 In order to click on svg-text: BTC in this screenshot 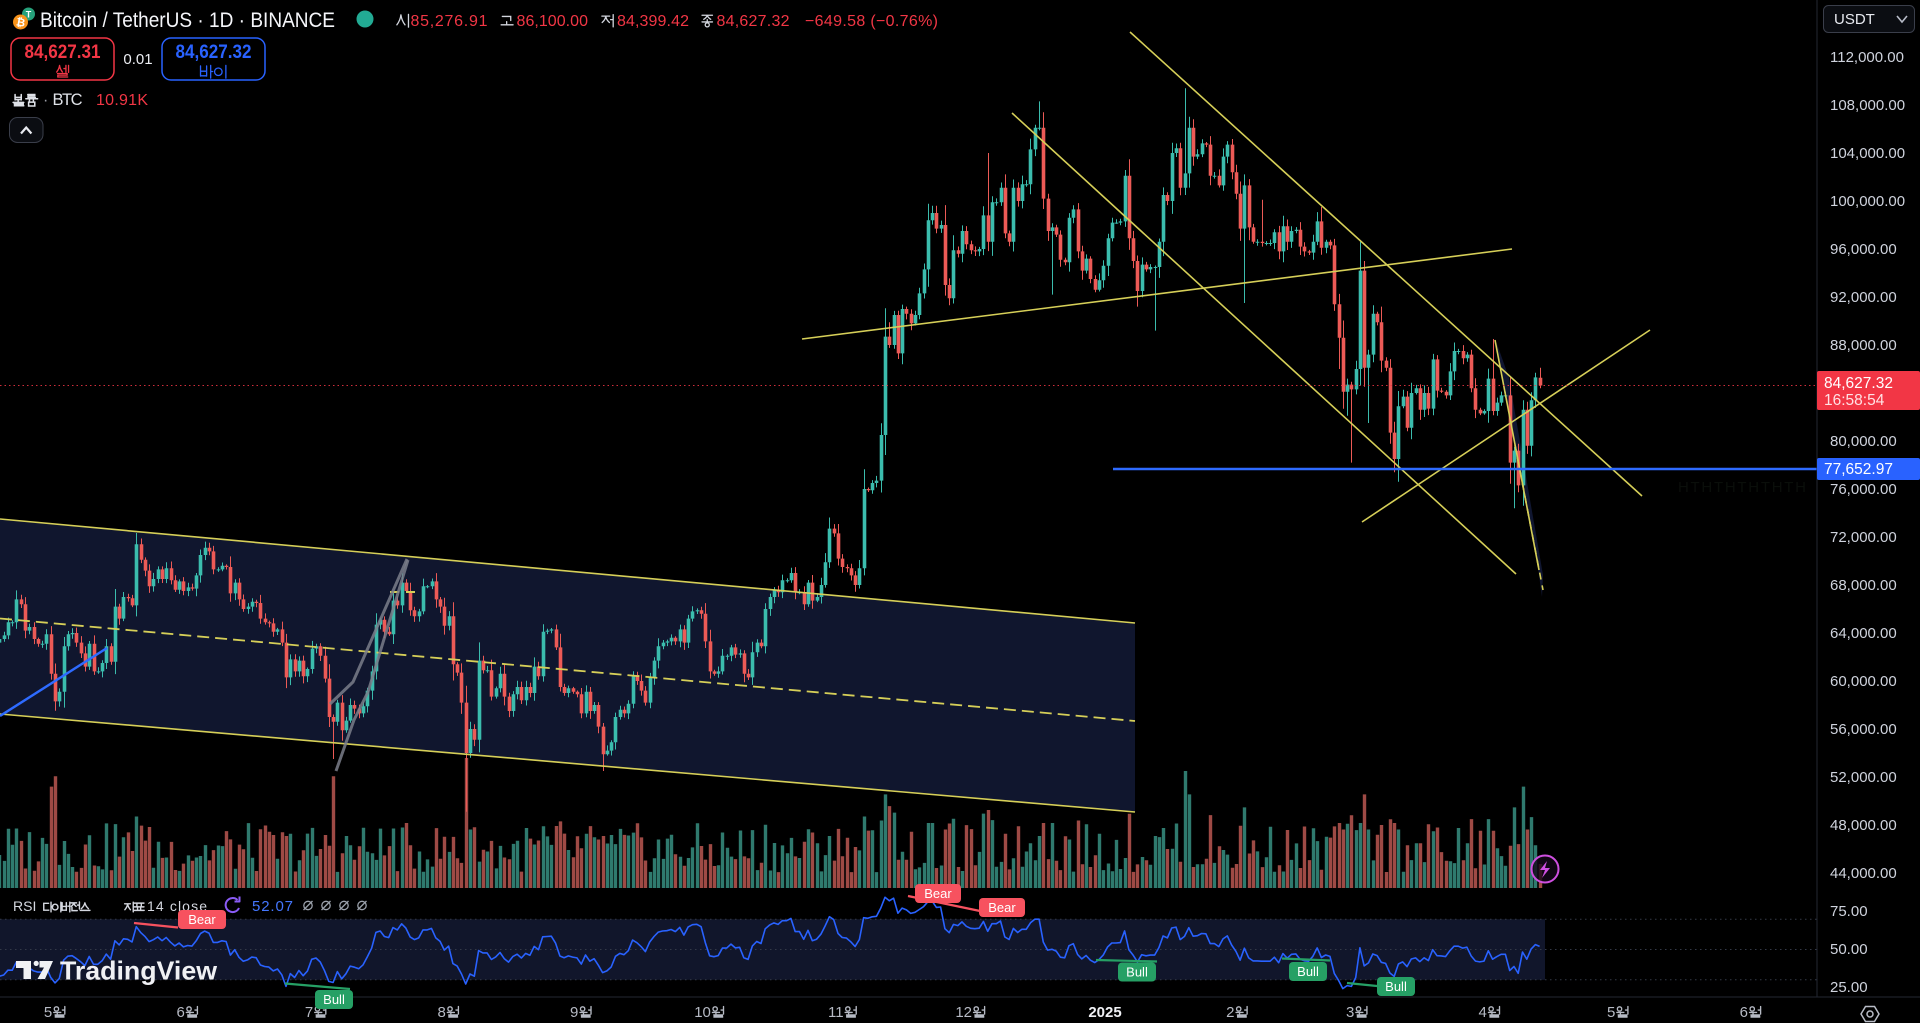, I will do `click(68, 100)`.